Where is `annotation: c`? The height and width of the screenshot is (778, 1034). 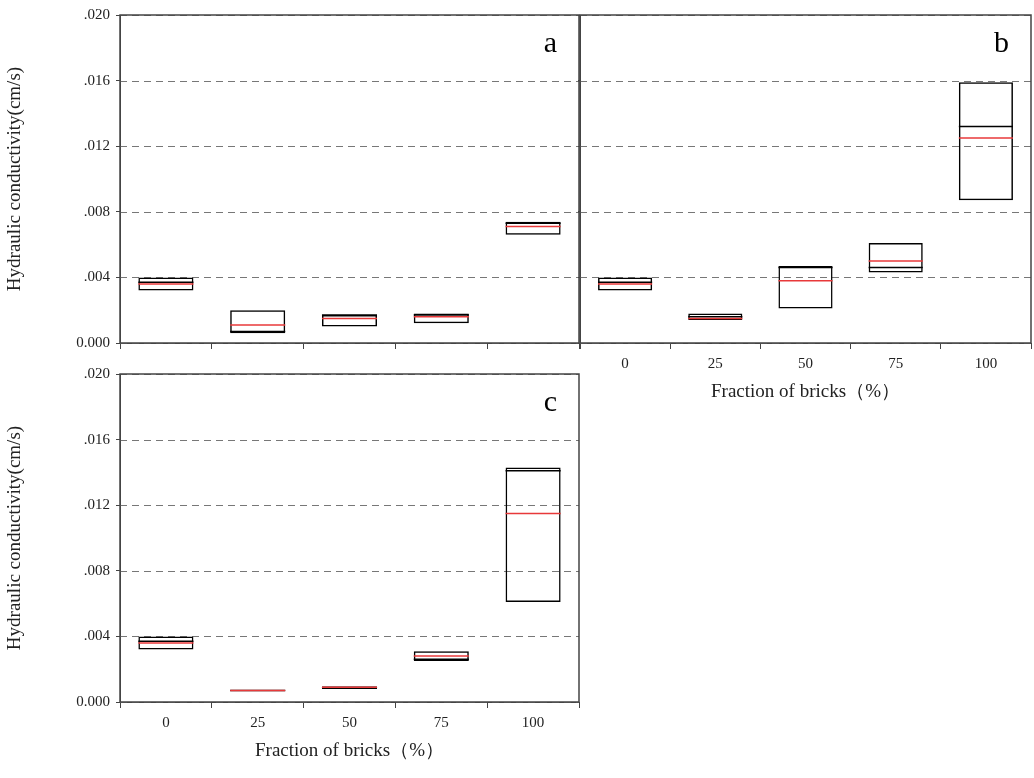 annotation: c is located at coordinates (550, 400).